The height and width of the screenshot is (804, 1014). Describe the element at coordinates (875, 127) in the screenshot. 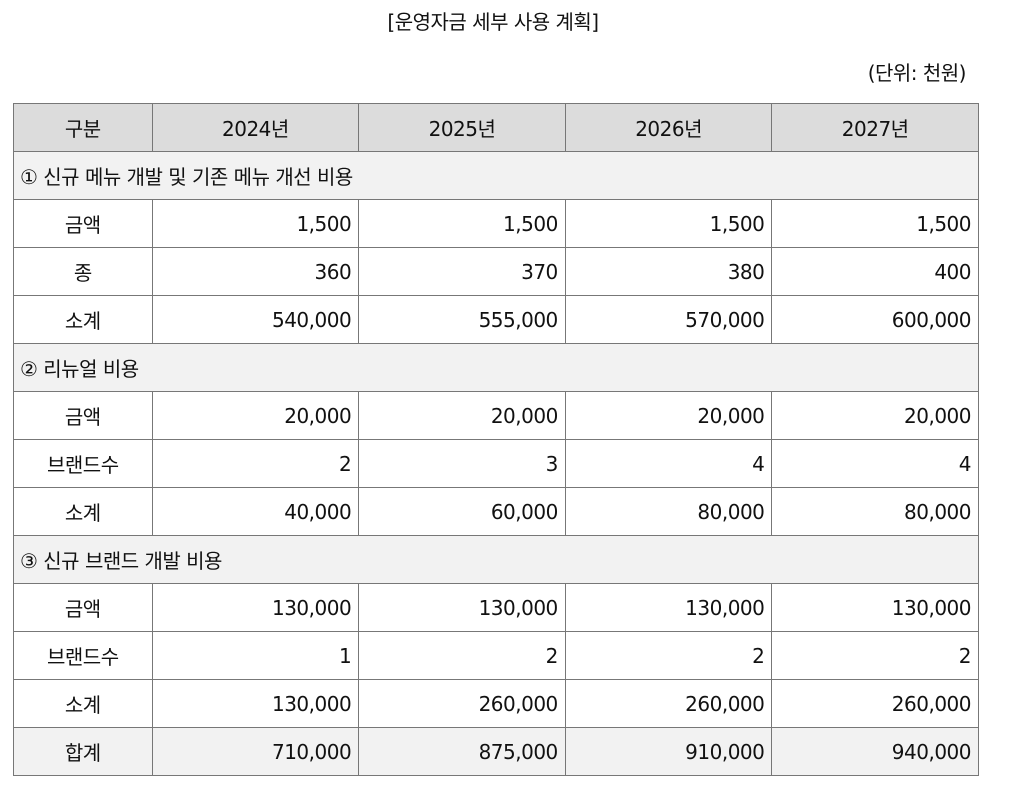

I see `header-cell: 2027년` at that location.